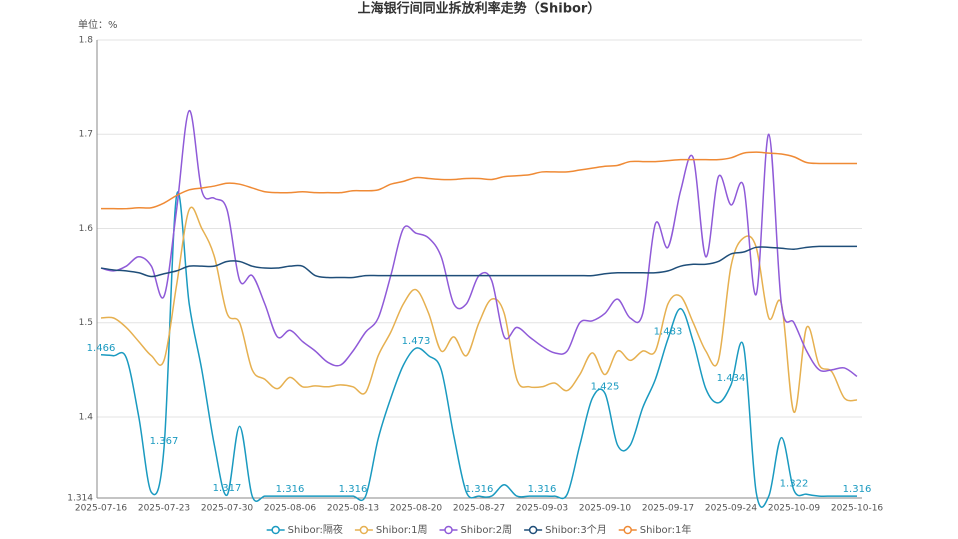 Image resolution: width=958 pixels, height=539 pixels. I want to click on data-label: 1.466, so click(101, 348).